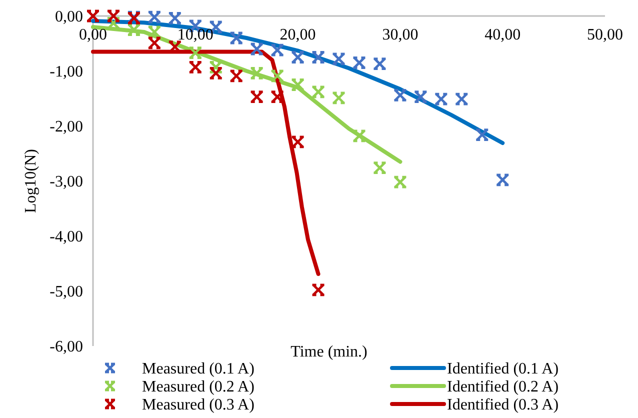  I want to click on legend-label: Identified (0.1 A), so click(503, 369).